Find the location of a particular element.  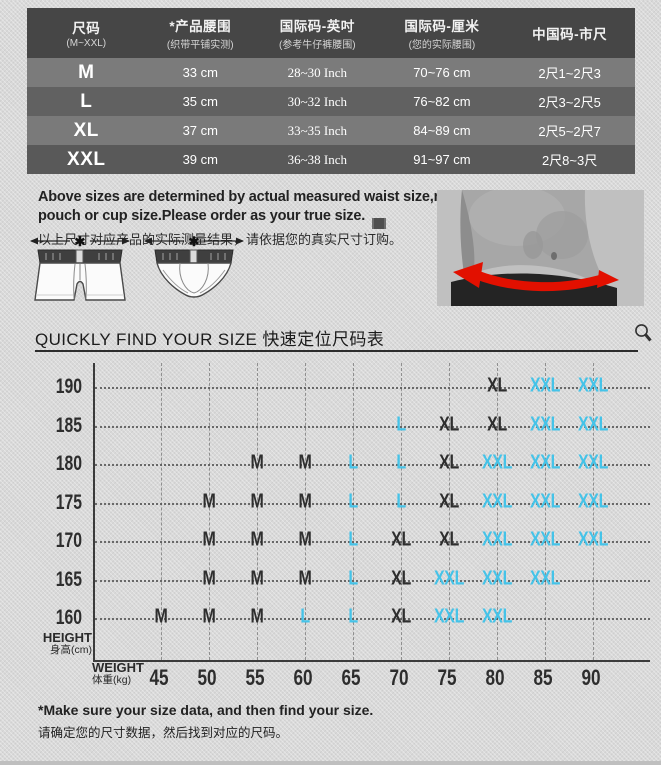

weight-tick-label: 85 is located at coordinates (543, 677).